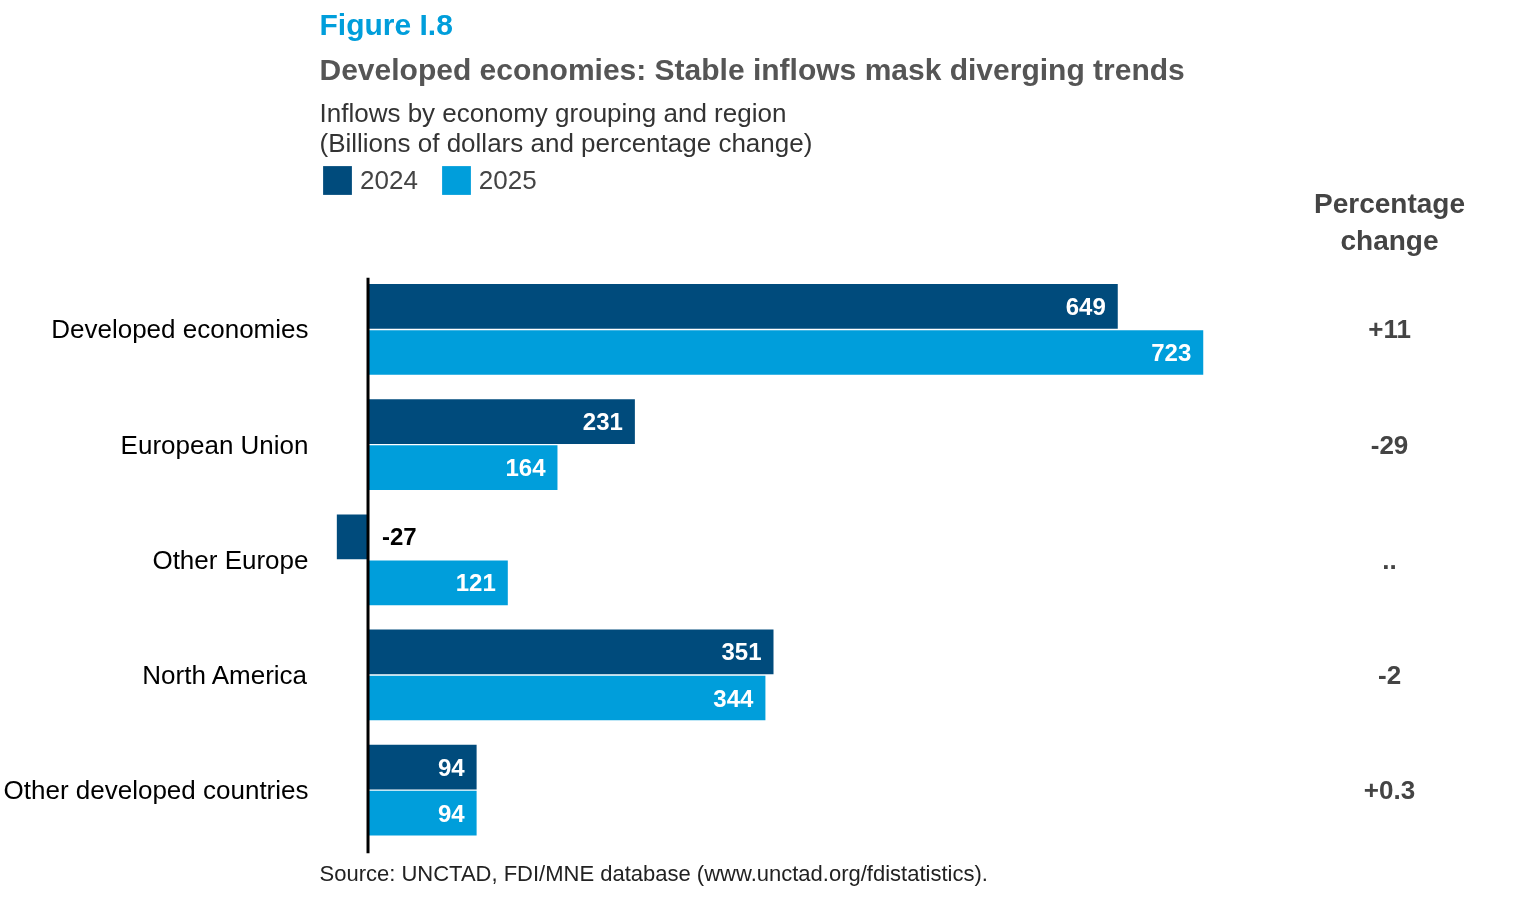 Image resolution: width=1536 pixels, height=913 pixels. I want to click on source-note: Source: UNCTAD, FDI/MNE database (www.unctad.org/fdistatistics)., so click(653, 873).